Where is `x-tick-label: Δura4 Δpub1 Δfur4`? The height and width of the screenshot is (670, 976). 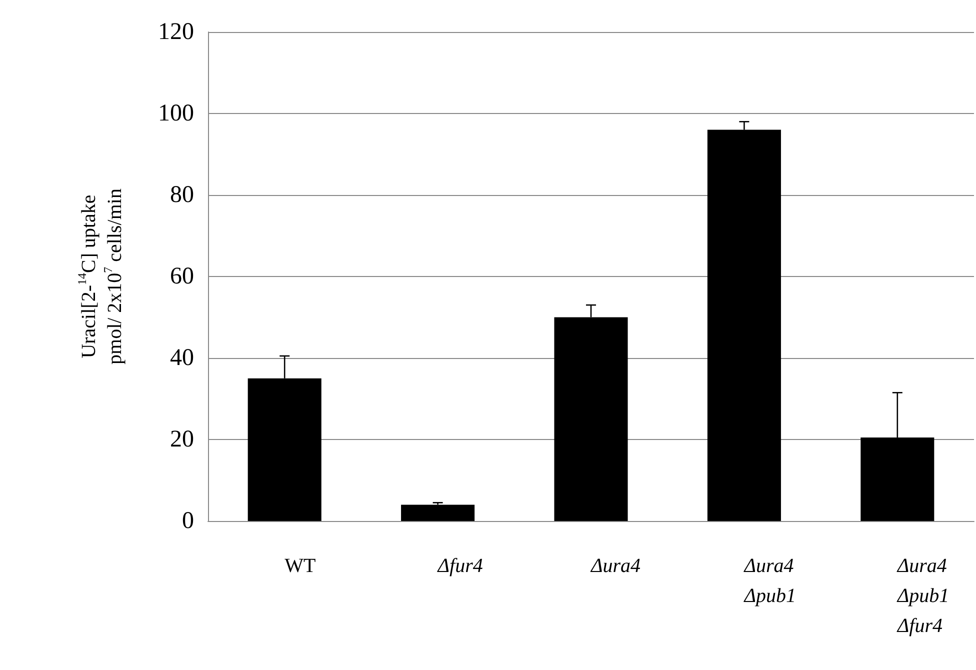 x-tick-label: Δura4 Δpub1 Δfur4 is located at coordinates (923, 596).